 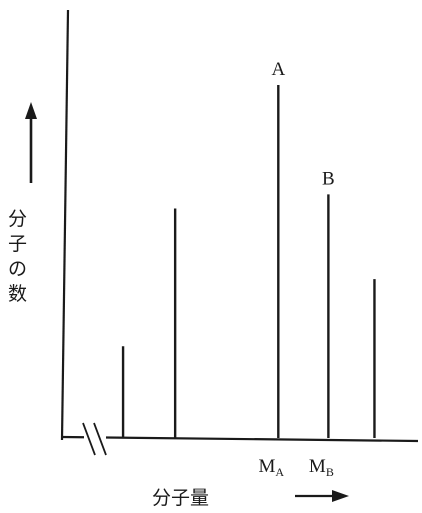 I want to click on y-axis-line, so click(x=65, y=225).